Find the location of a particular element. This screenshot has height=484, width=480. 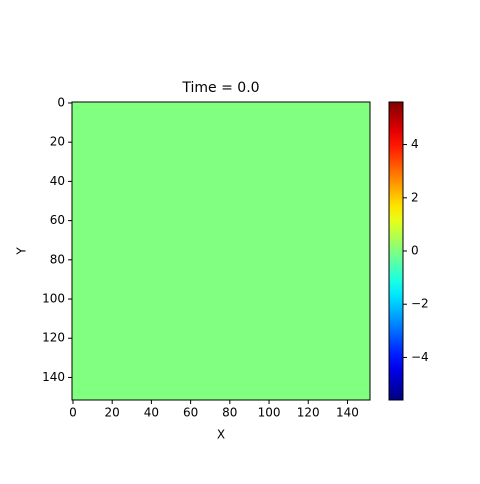

y-axis-label: Y is located at coordinates (22, 251).